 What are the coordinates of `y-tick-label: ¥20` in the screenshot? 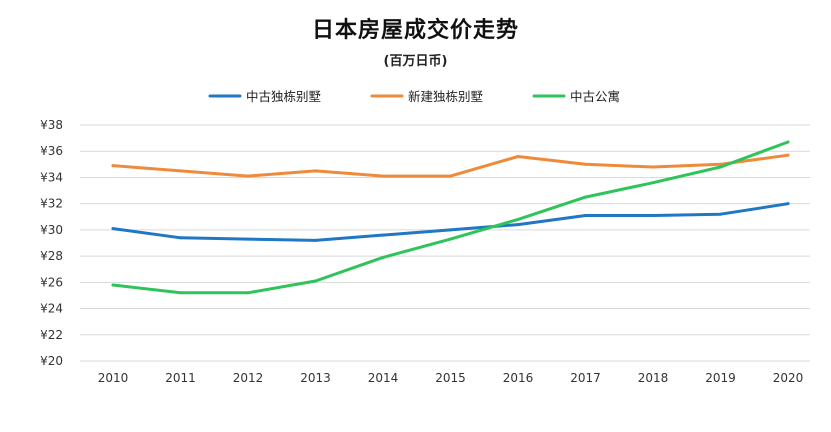 It's located at (51, 361).